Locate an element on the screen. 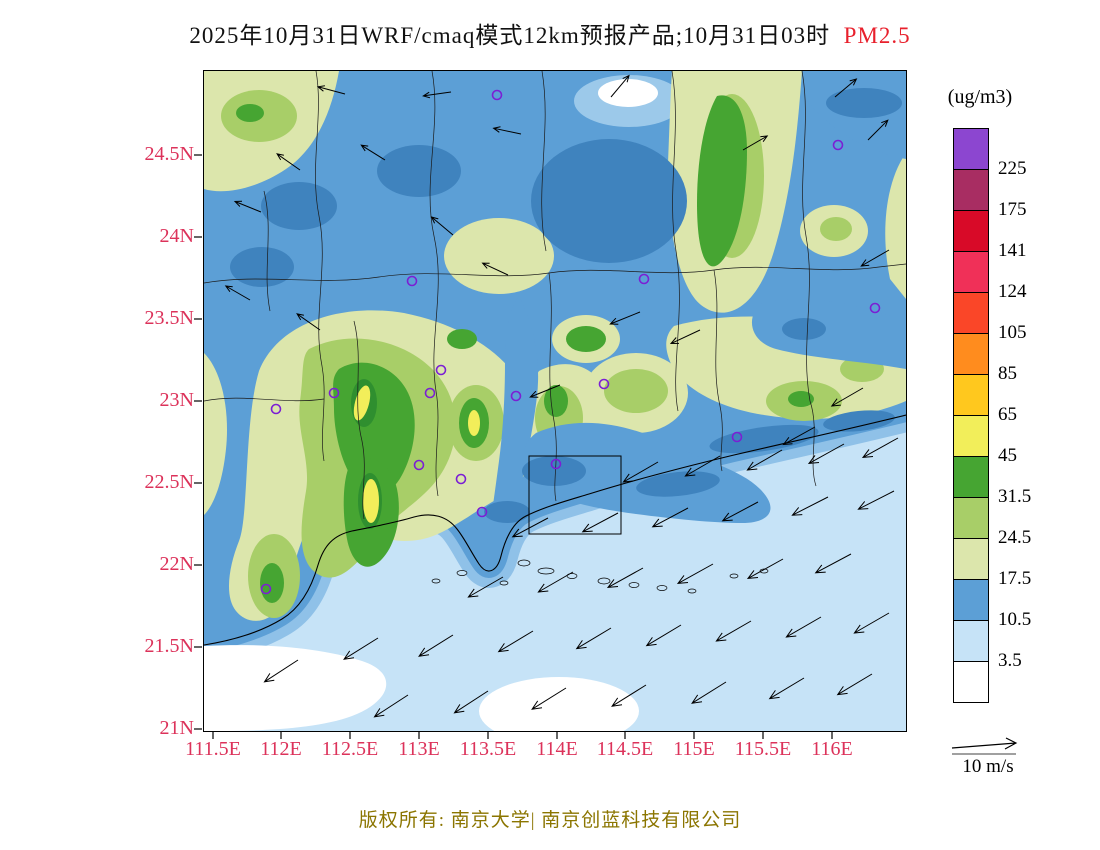 The width and height of the screenshot is (1100, 850). lon-tick-label: 114.5E is located at coordinates (625, 749).